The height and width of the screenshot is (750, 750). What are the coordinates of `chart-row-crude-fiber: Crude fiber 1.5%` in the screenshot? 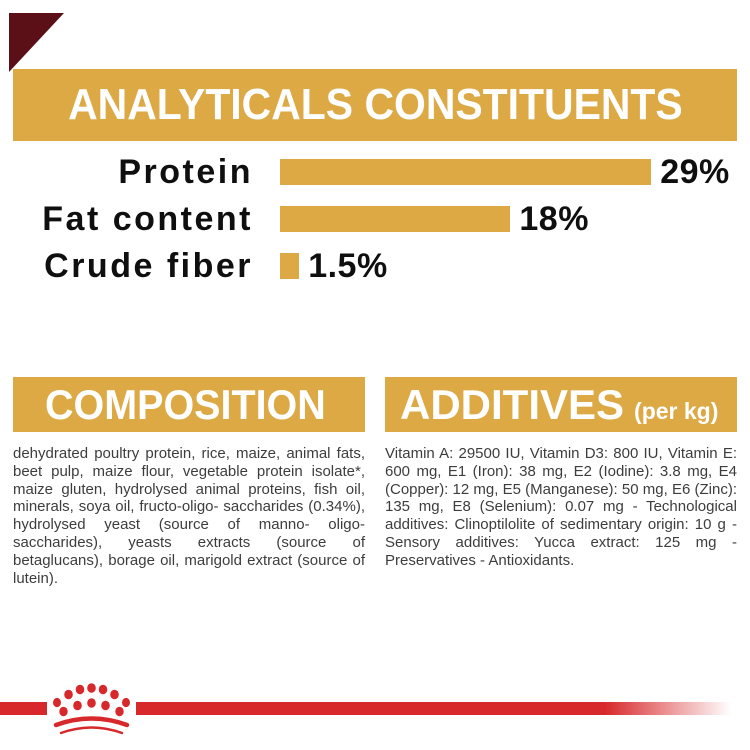 It's located at (375, 266).